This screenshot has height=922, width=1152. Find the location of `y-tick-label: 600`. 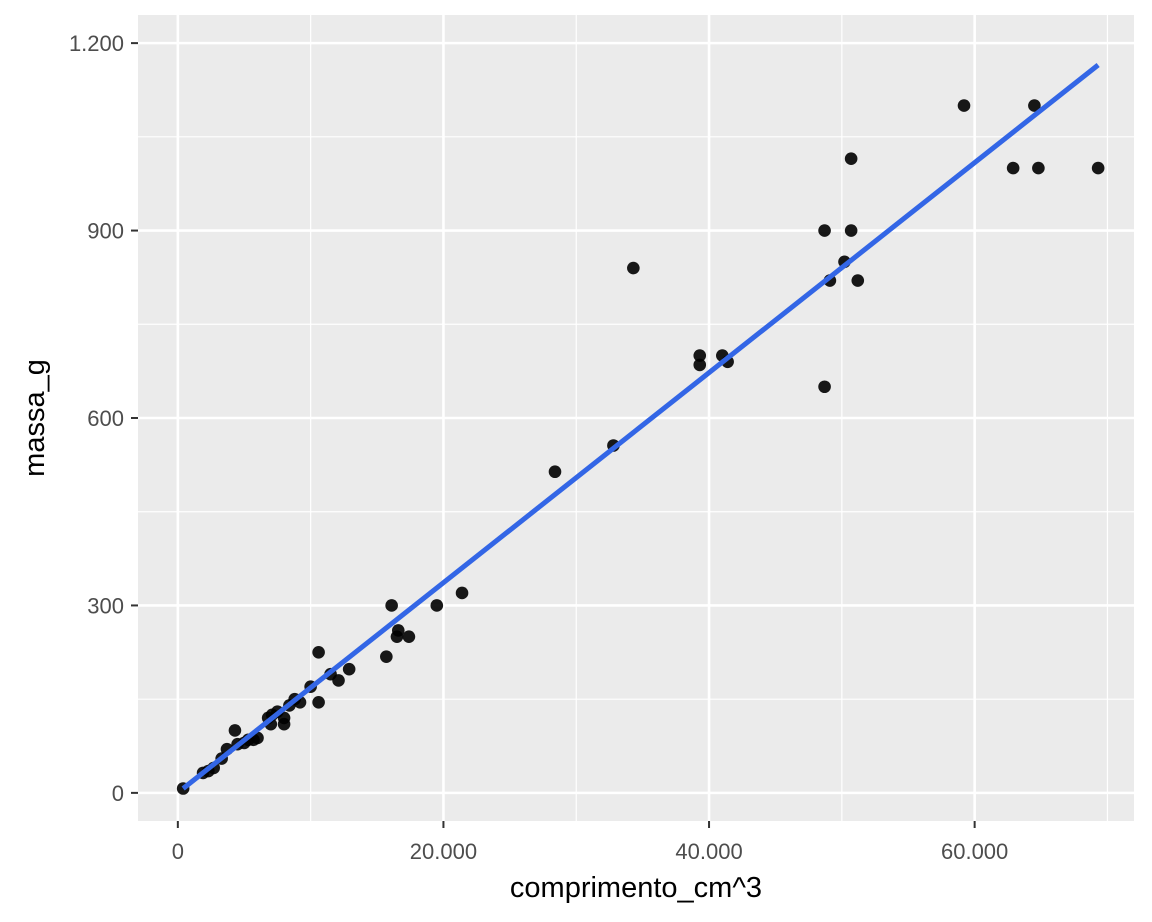

y-tick-label: 600 is located at coordinates (105, 418).